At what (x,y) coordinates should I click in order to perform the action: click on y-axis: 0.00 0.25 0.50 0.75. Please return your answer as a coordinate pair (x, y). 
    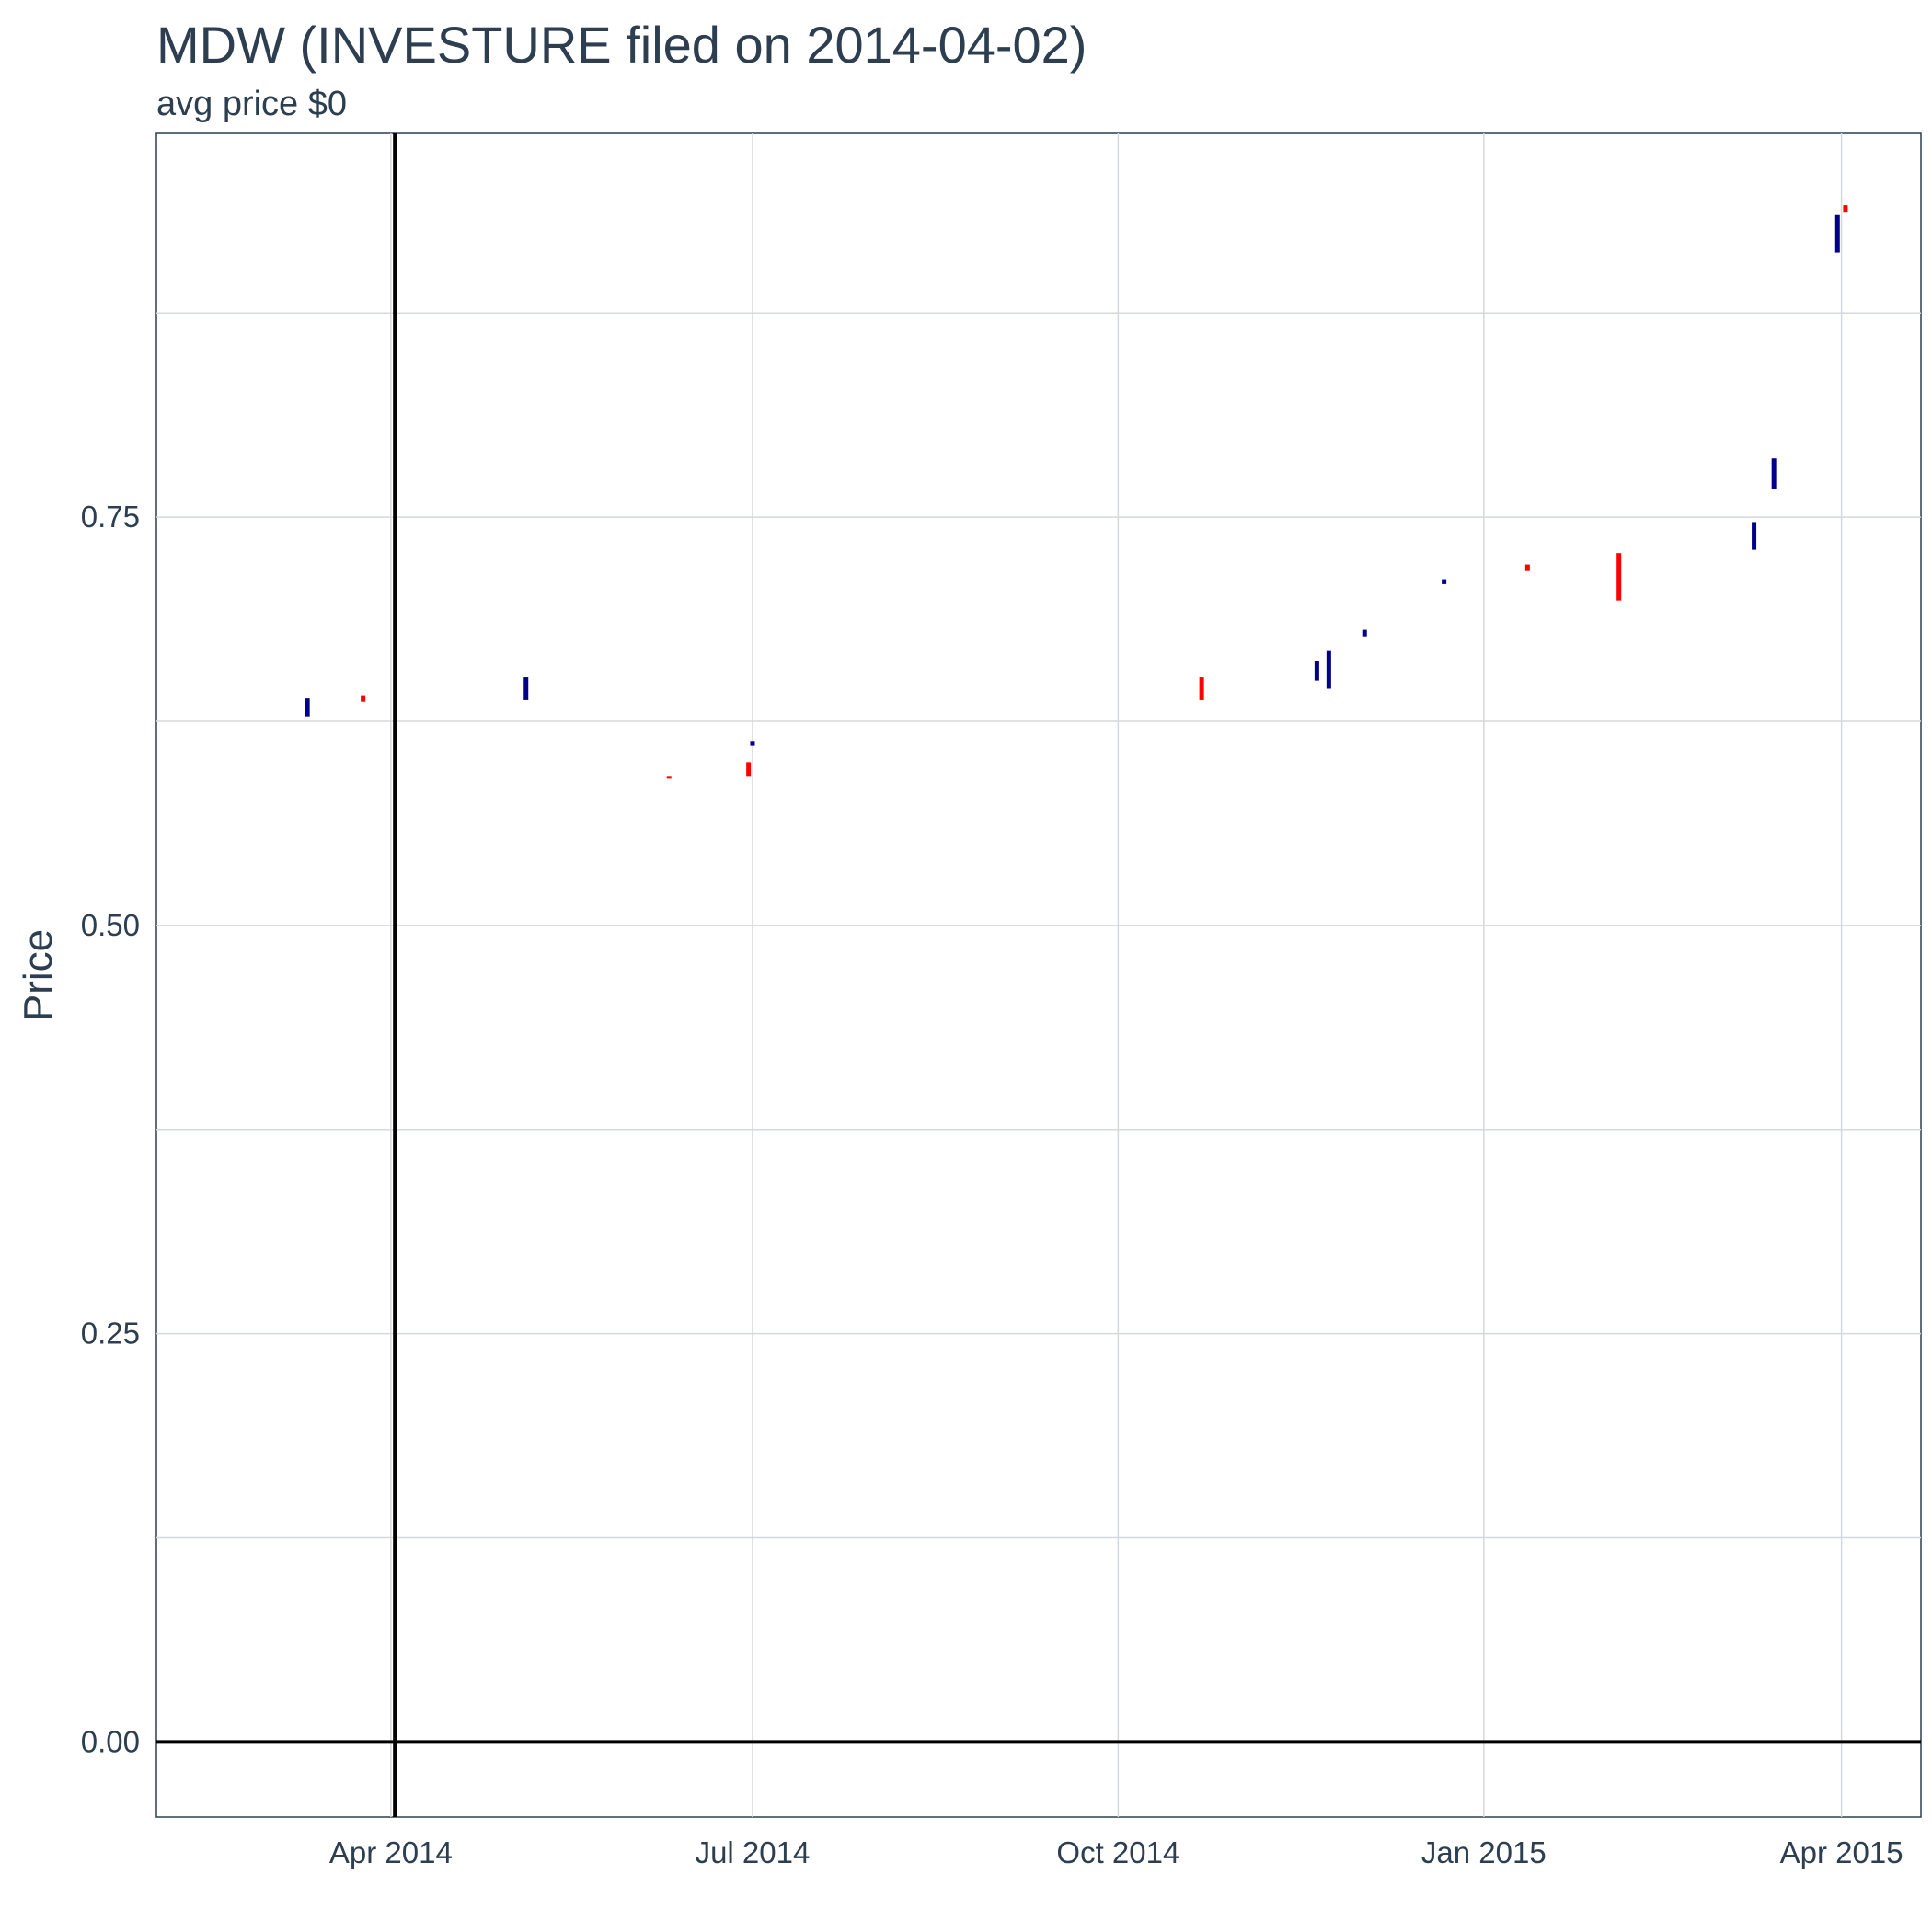
    Looking at the image, I should click on (110, 1129).